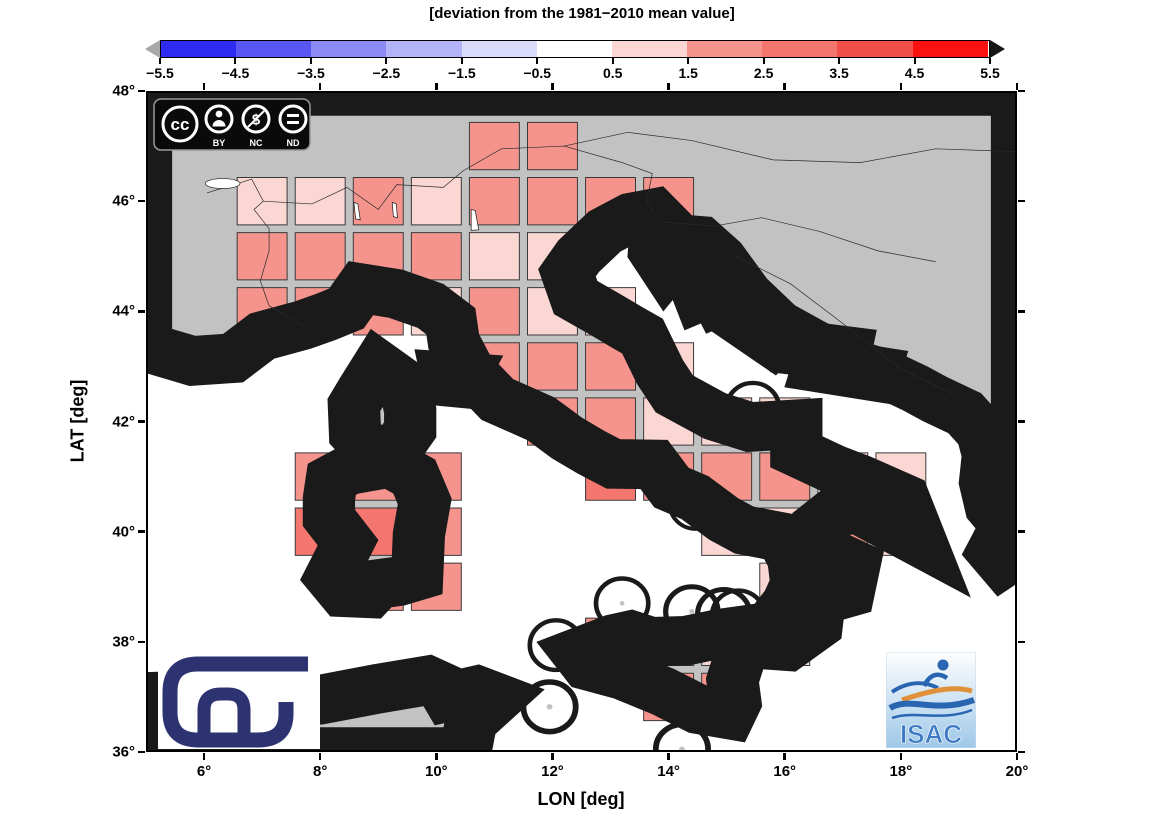 The image size is (1169, 826). What do you see at coordinates (123, 752) in the screenshot?
I see `y-tick-label: 36°` at bounding box center [123, 752].